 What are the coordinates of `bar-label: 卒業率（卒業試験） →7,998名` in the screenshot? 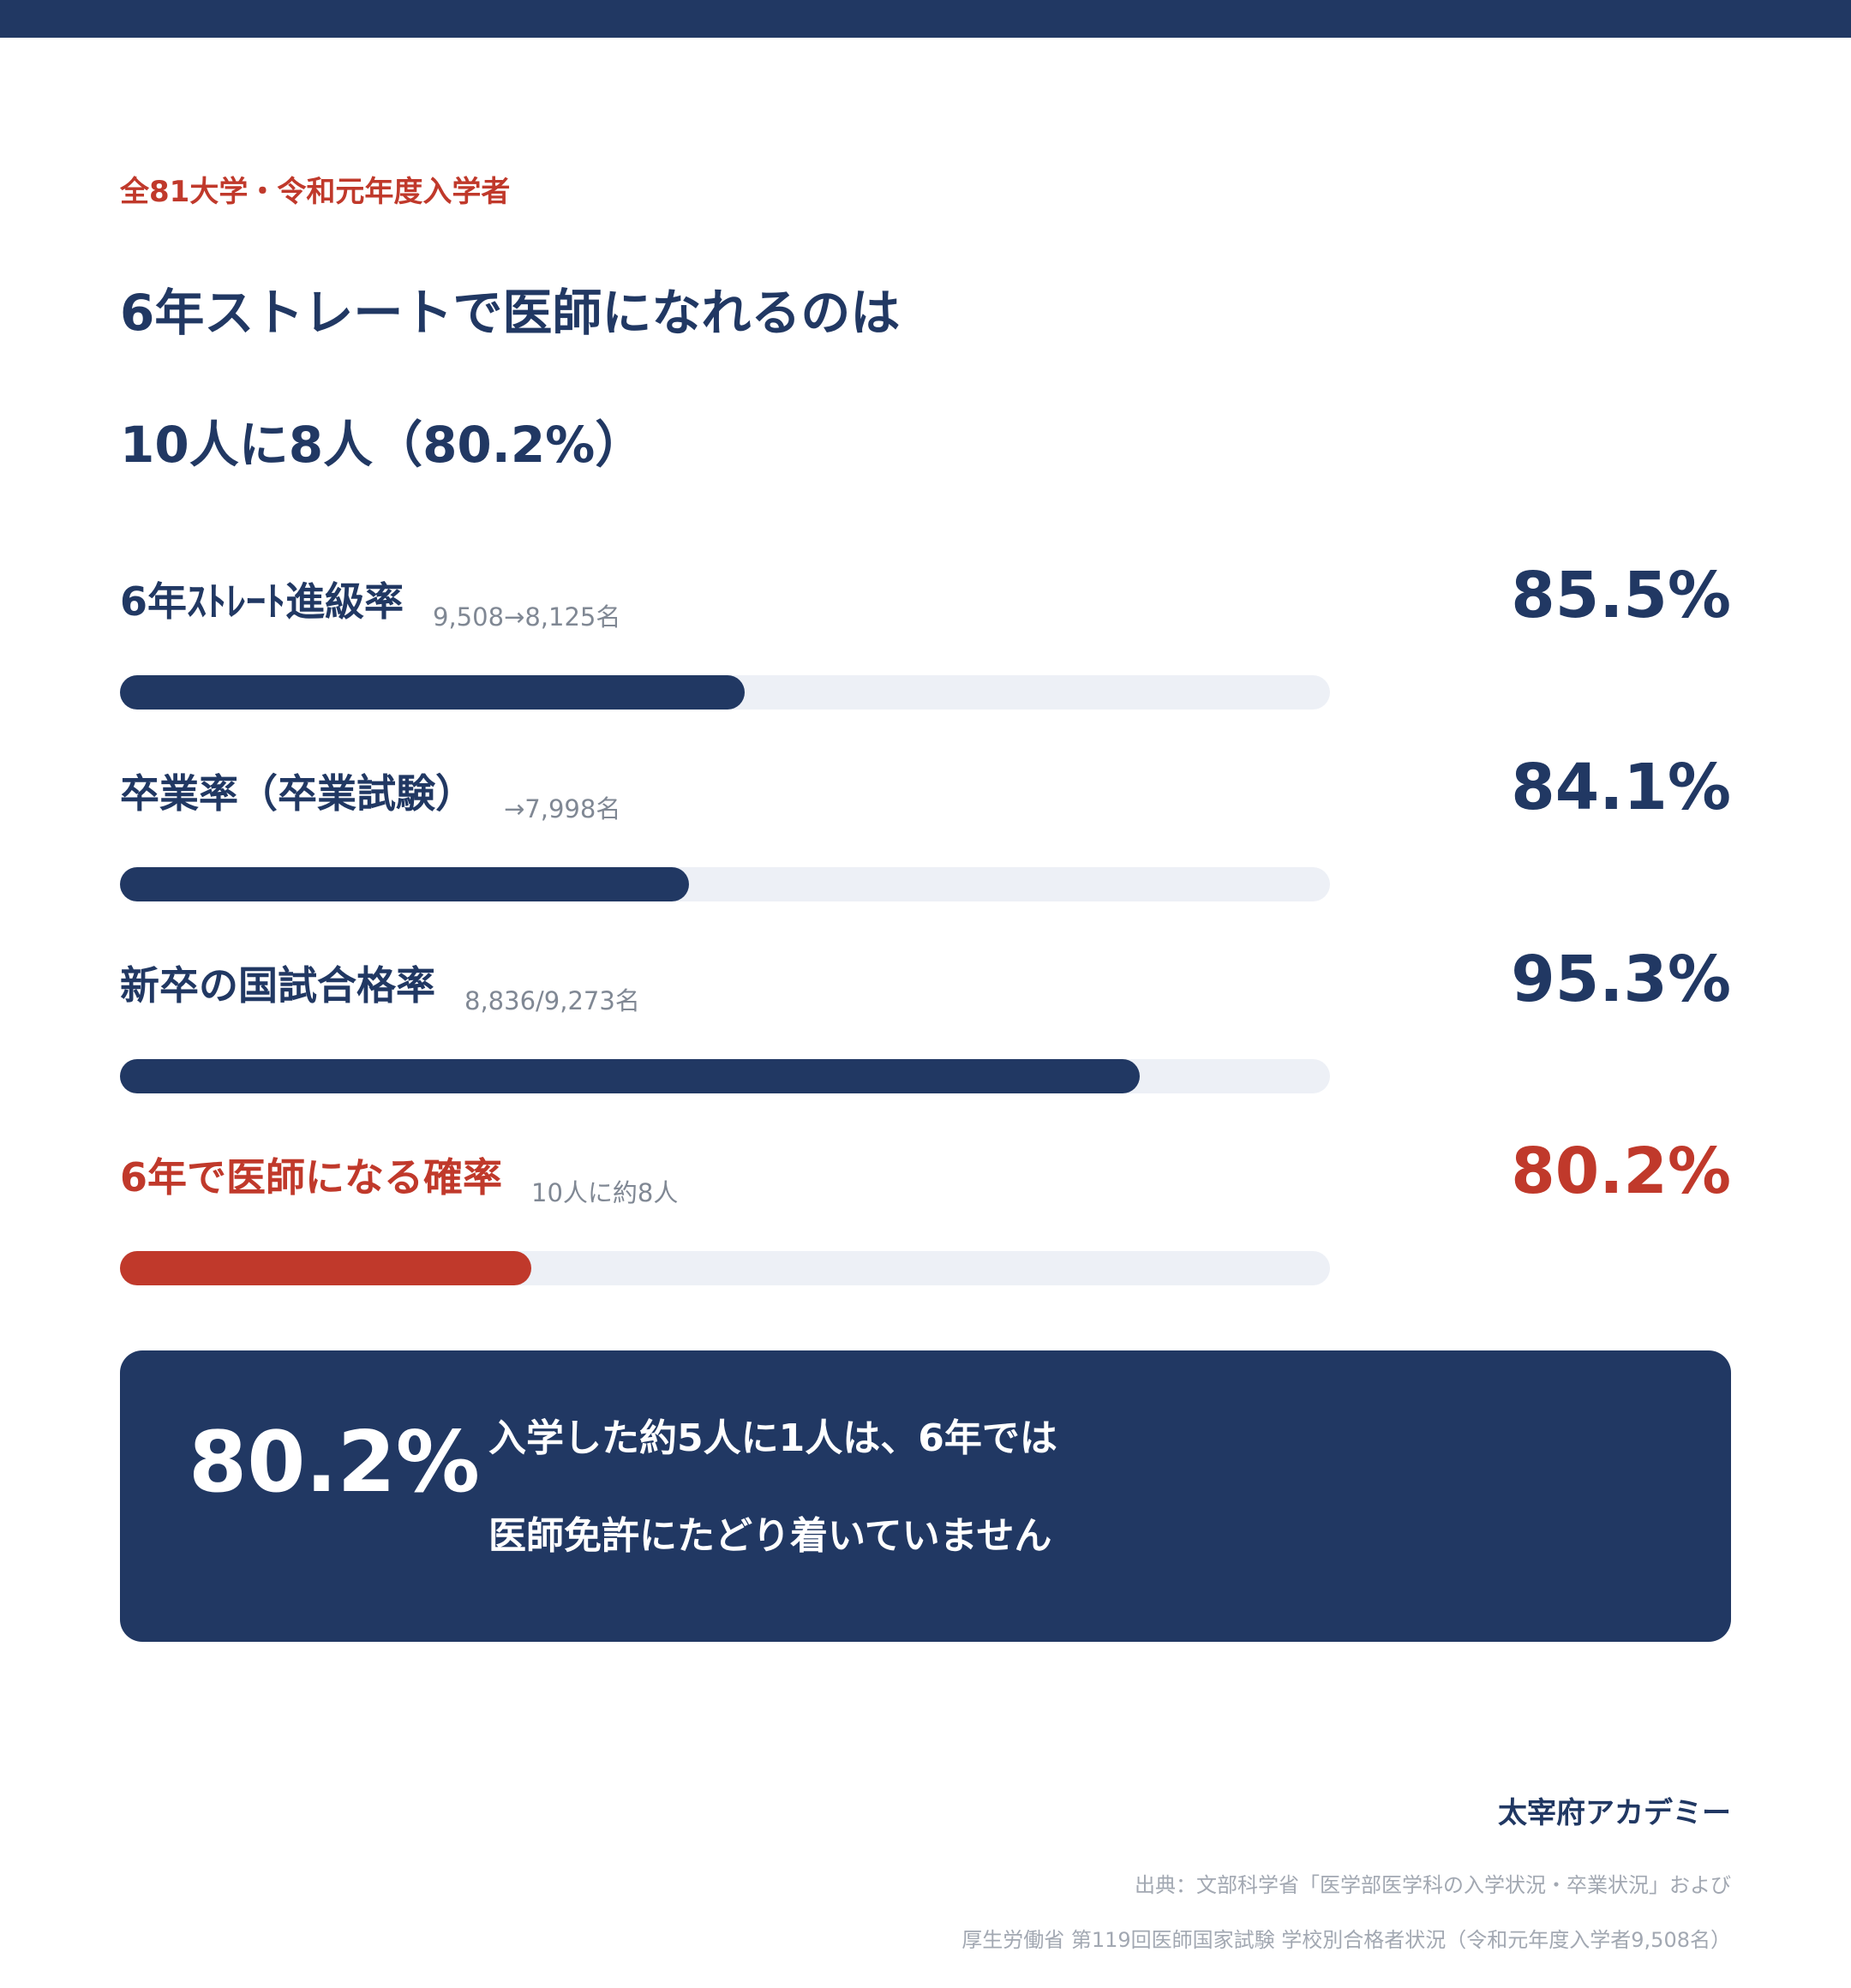 It's located at (370, 794).